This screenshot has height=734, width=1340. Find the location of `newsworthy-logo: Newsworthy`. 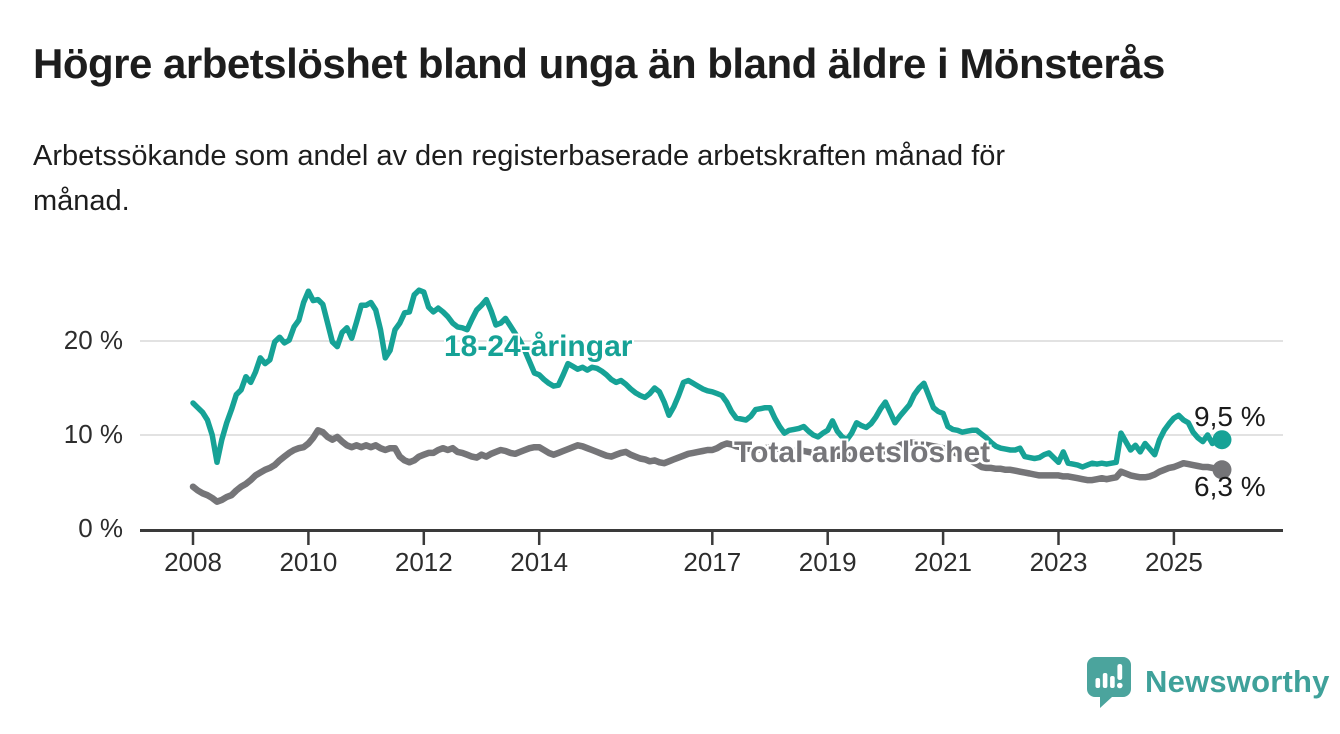

newsworthy-logo: Newsworthy is located at coordinates (1208, 682).